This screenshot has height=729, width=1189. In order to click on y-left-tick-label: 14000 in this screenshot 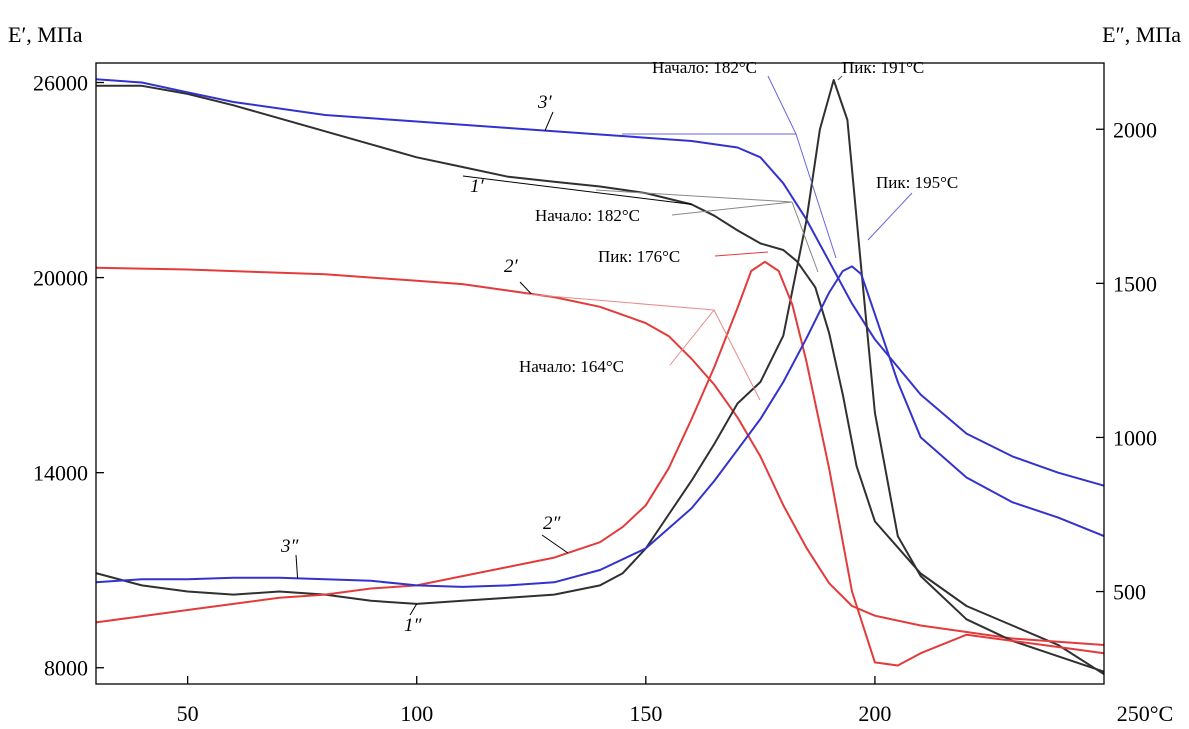, I will do `click(60, 473)`.